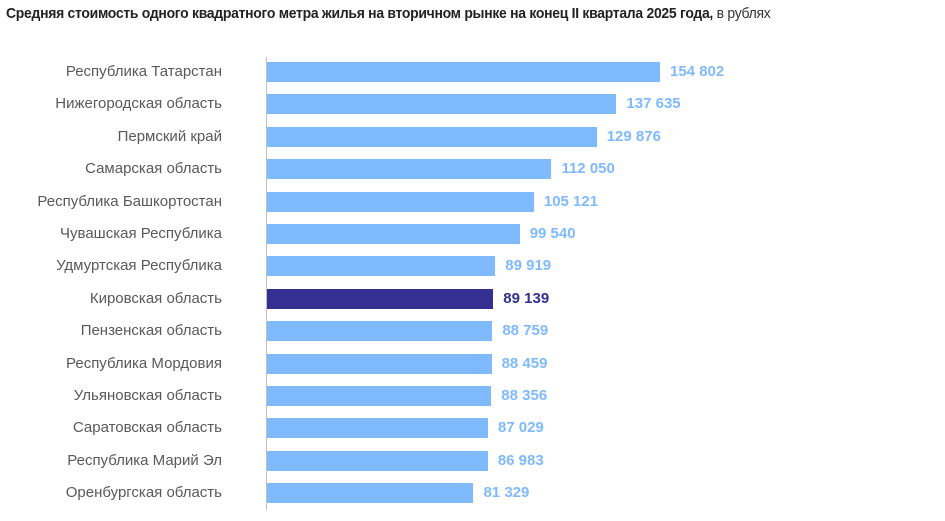  I want to click on data-label: 137 635, so click(653, 104).